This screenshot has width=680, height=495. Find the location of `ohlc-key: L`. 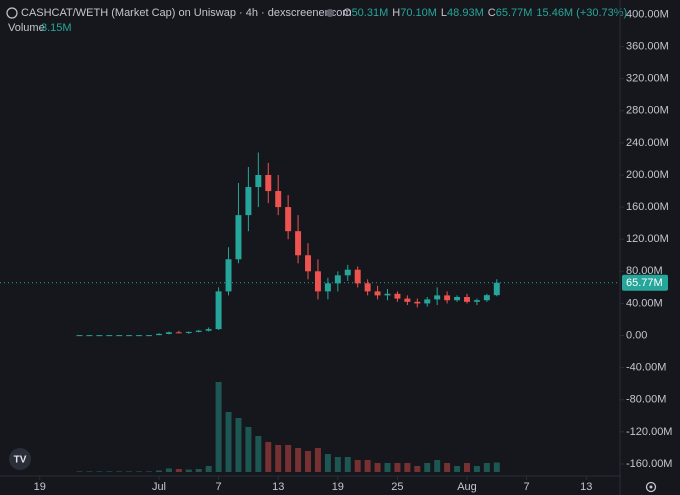

ohlc-key: L is located at coordinates (444, 13).